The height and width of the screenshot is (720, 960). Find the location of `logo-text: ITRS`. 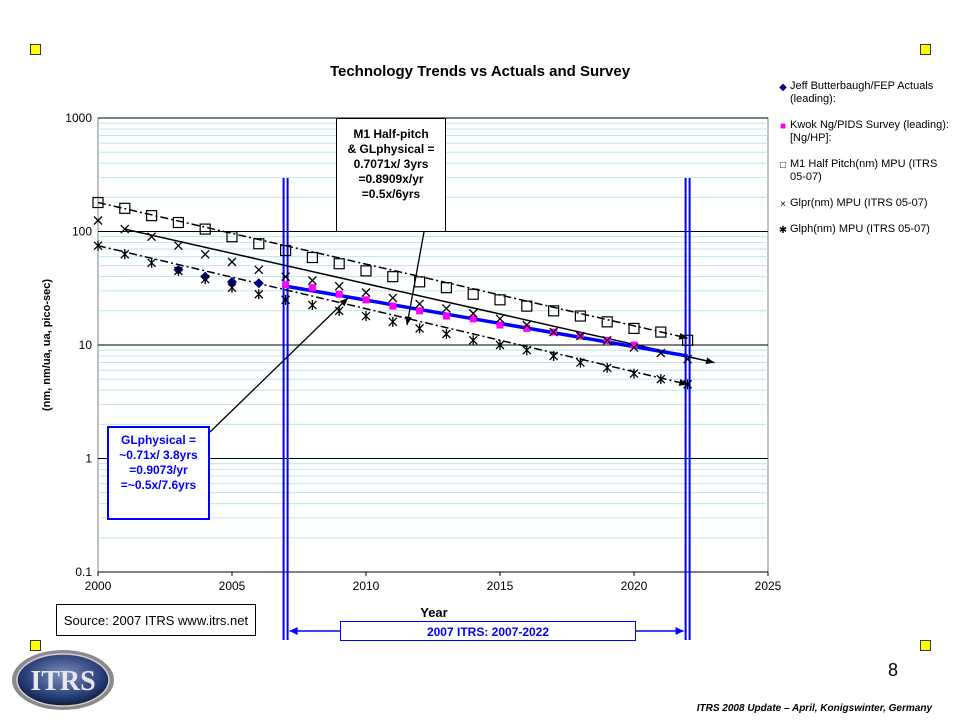

logo-text: ITRS is located at coordinates (62, 681).